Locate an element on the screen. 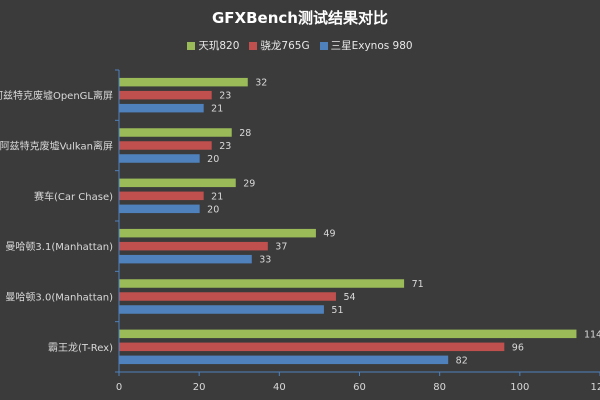 The width and height of the screenshot is (600, 400). data-label: 54 is located at coordinates (349, 297).